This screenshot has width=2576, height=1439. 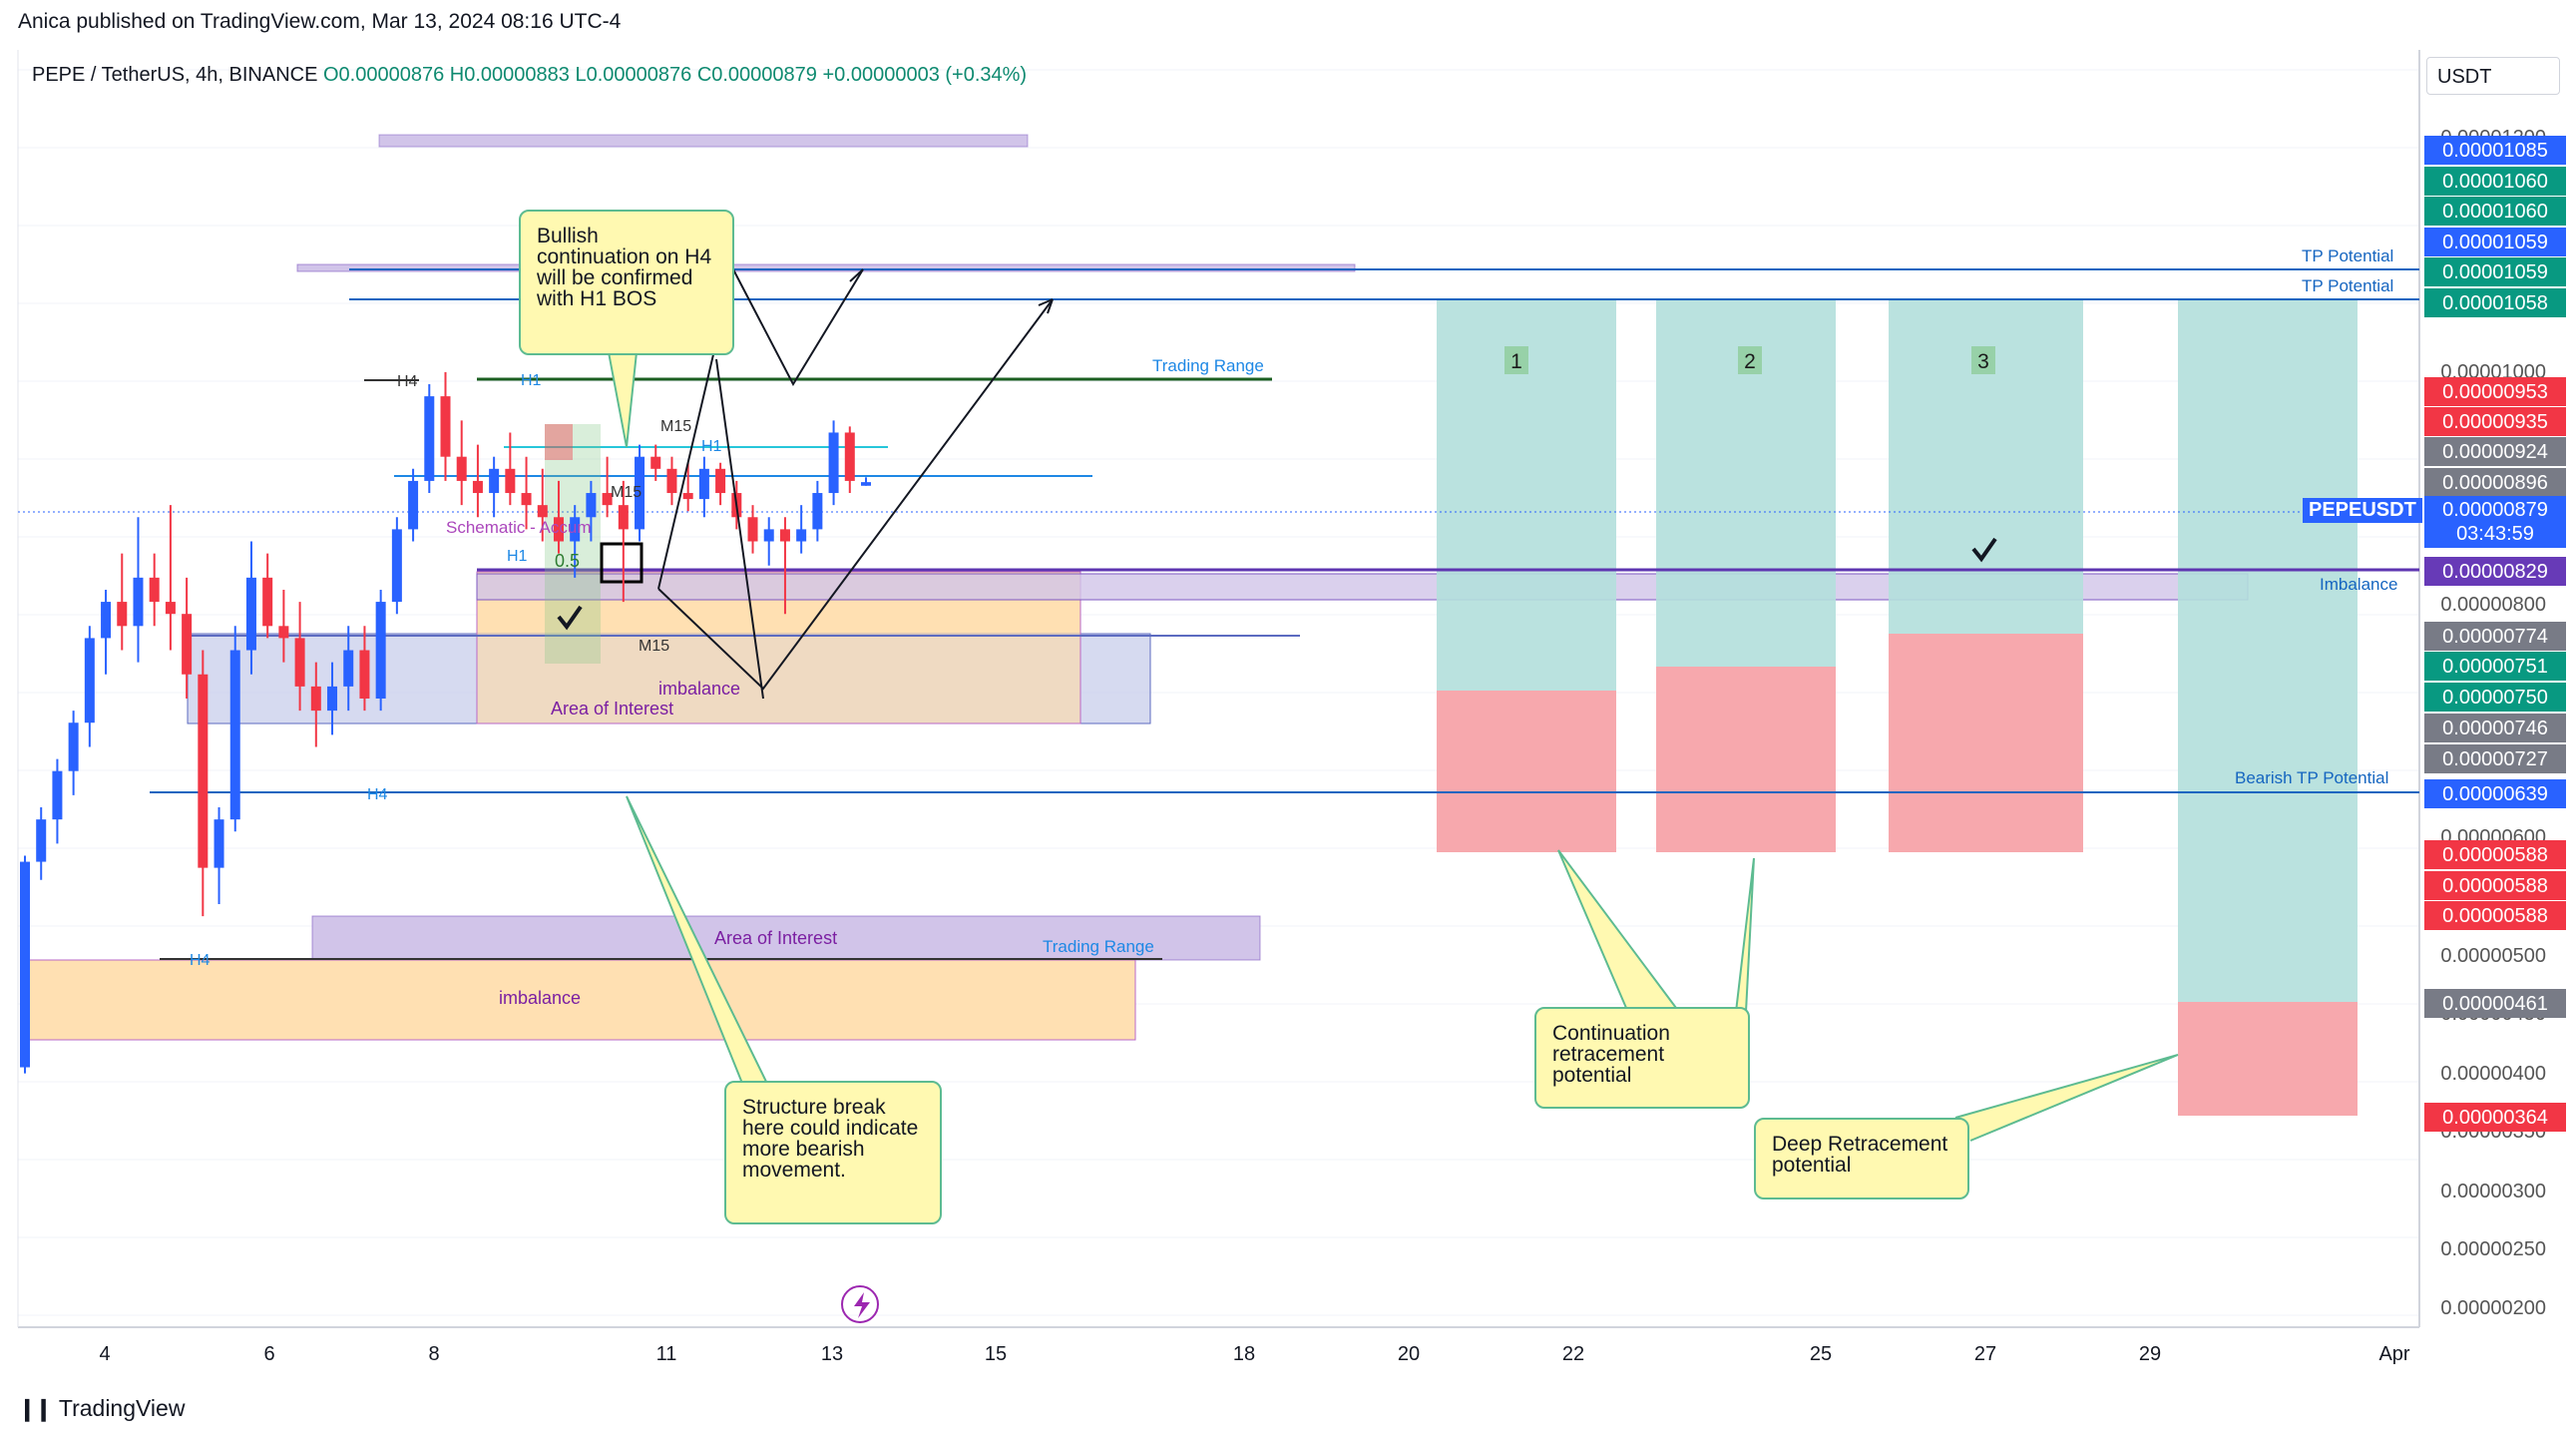 What do you see at coordinates (2347, 255) in the screenshot?
I see `tp-potential-label-1: TP Potential` at bounding box center [2347, 255].